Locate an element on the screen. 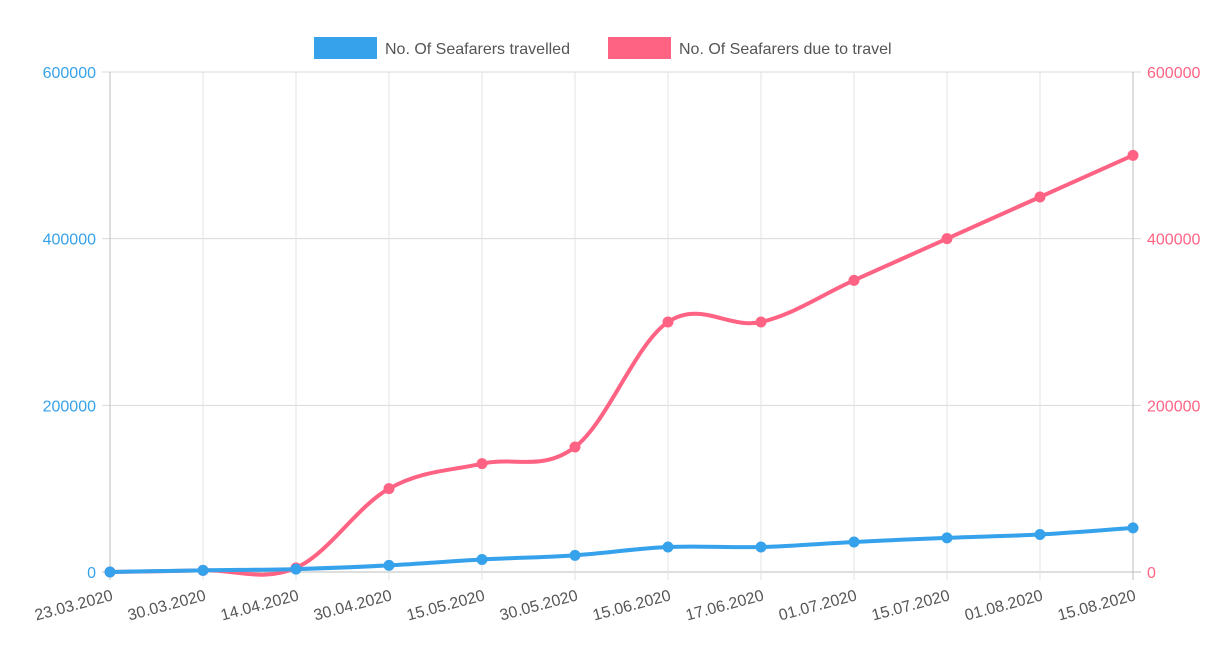 This screenshot has height=657, width=1225. legend-item: No. Of Seafarers due to travel is located at coordinates (750, 48).